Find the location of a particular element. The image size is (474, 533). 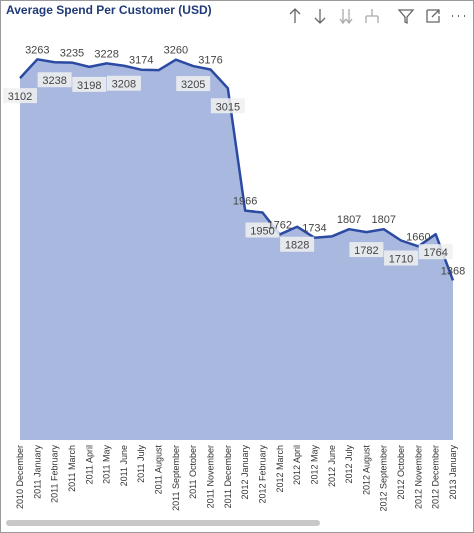

value-label: 1764 is located at coordinates (435, 253).